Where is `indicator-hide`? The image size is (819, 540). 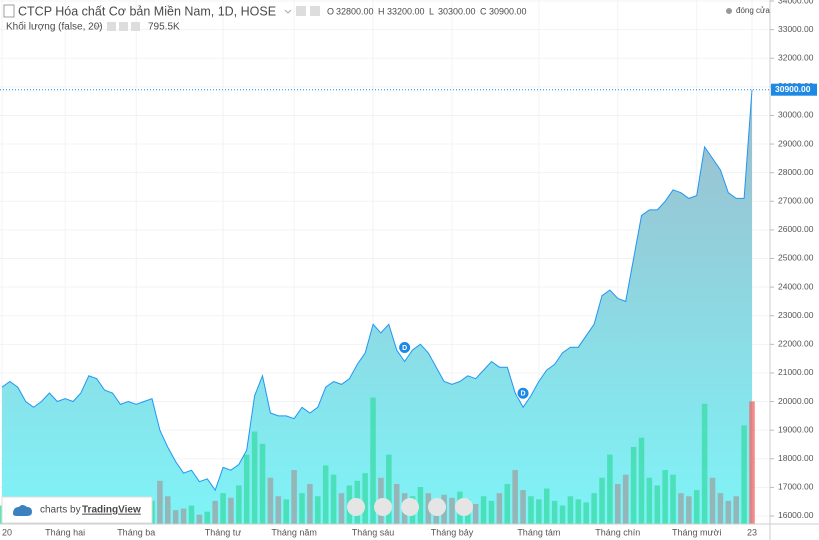 indicator-hide is located at coordinates (123, 26).